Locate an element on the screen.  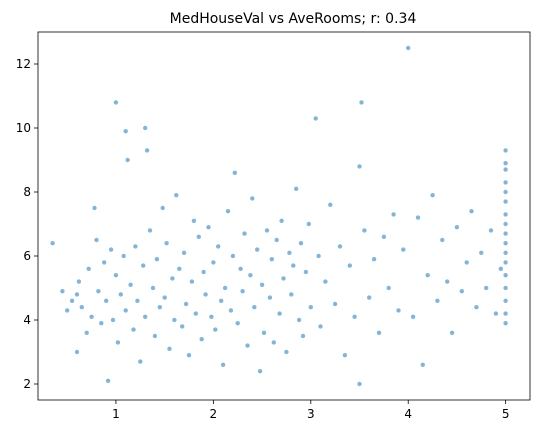
chart-title: MedHouseVal vs AveRooms; r: 0.34 is located at coordinates (293, 19).